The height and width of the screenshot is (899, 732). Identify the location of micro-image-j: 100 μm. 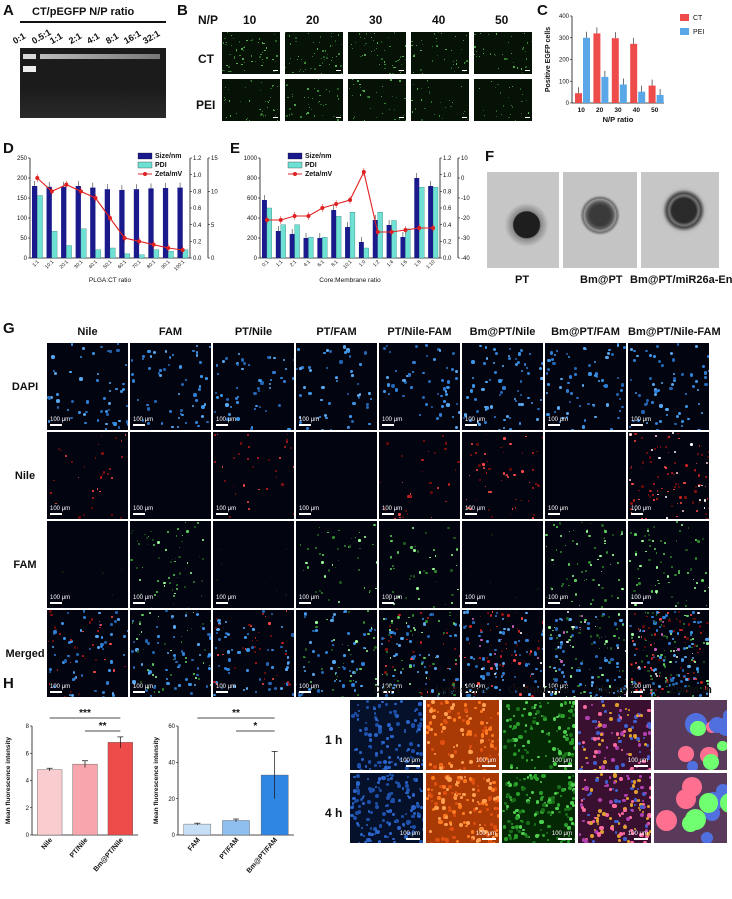
(386, 808).